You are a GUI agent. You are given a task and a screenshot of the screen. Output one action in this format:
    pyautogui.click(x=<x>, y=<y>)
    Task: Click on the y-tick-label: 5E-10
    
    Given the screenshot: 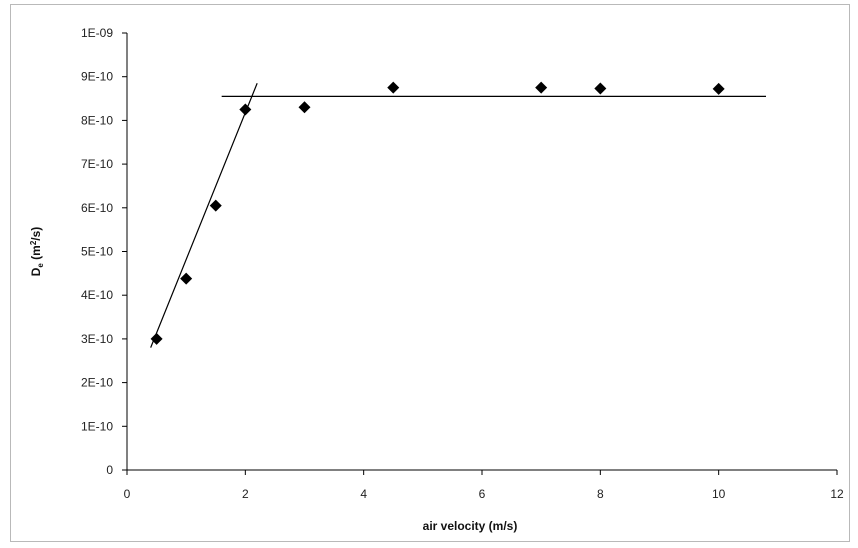 What is the action you would take?
    pyautogui.click(x=97, y=252)
    